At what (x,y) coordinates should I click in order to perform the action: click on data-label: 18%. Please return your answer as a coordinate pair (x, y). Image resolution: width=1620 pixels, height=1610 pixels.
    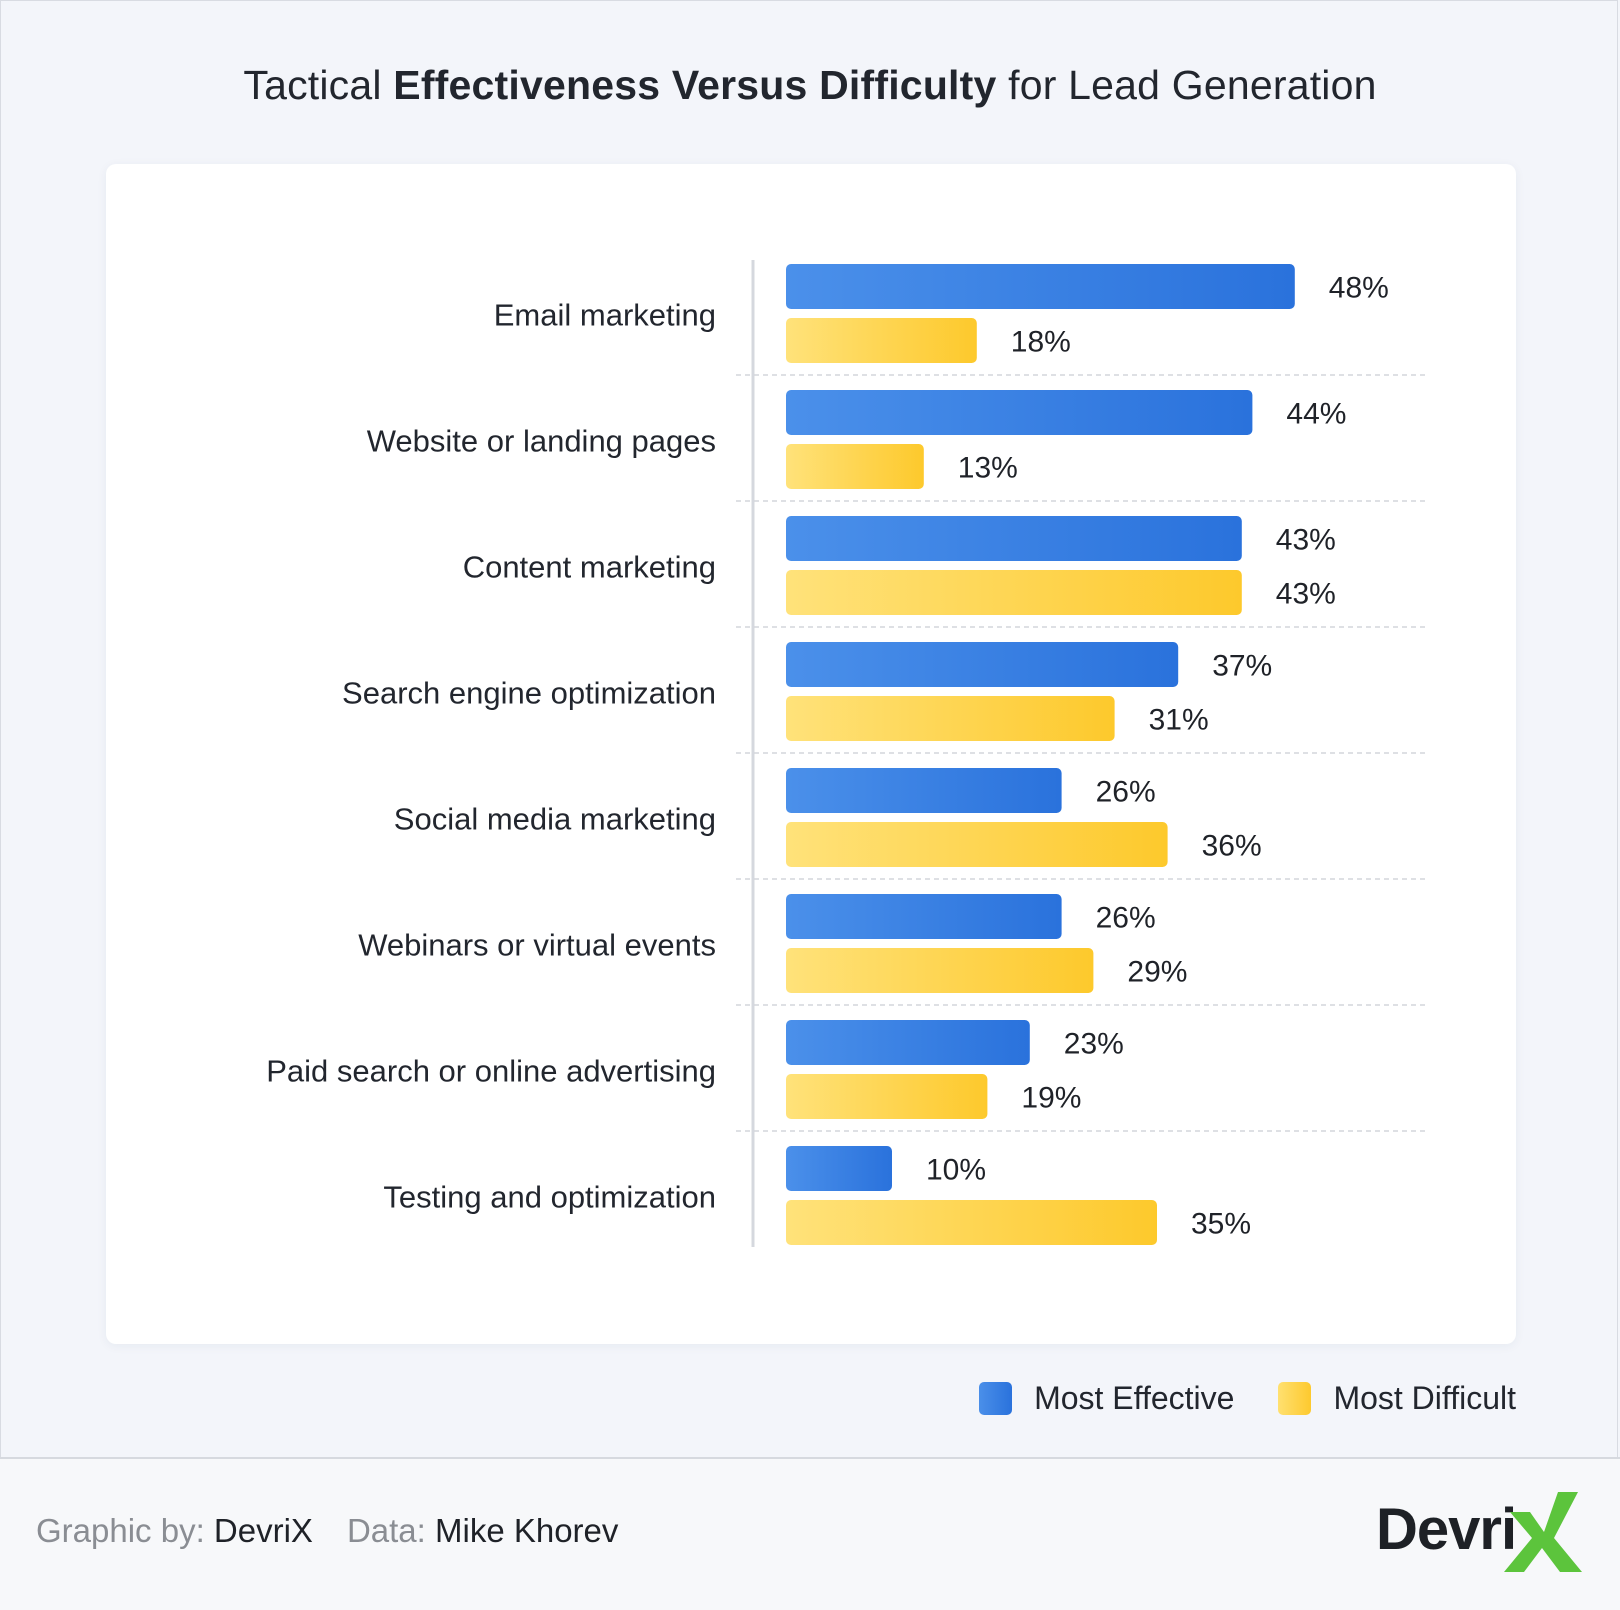
    Looking at the image, I should click on (1041, 342).